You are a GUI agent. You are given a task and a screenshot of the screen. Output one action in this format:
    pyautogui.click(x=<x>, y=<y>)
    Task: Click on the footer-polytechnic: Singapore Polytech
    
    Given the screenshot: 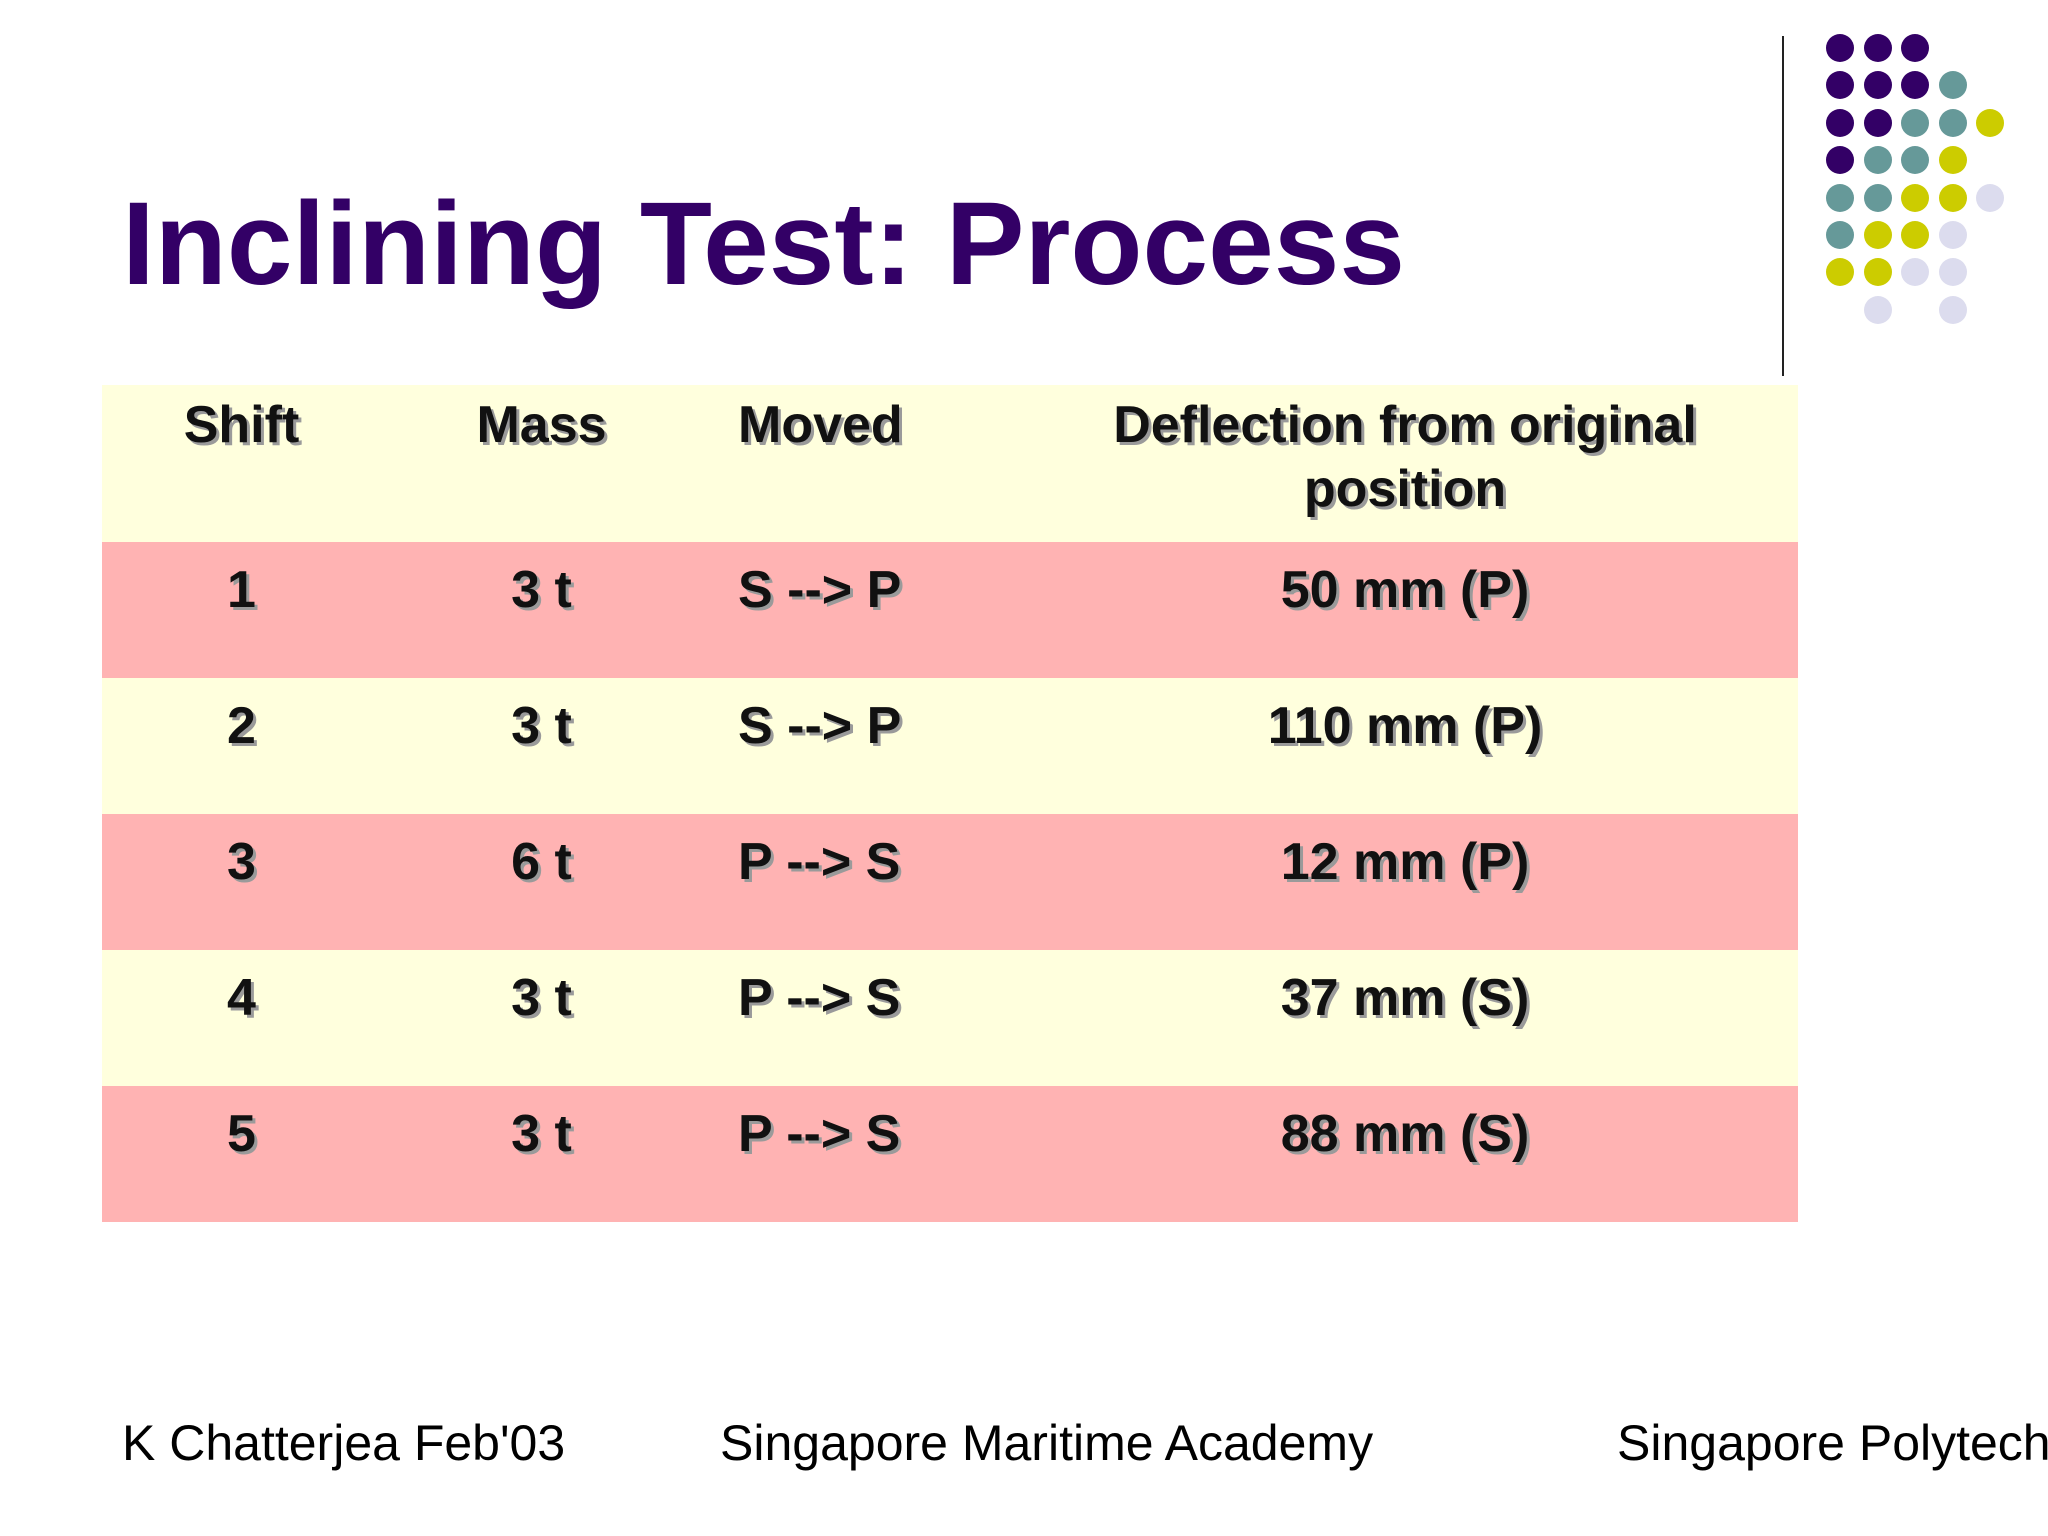 What is the action you would take?
    pyautogui.click(x=1832, y=1443)
    